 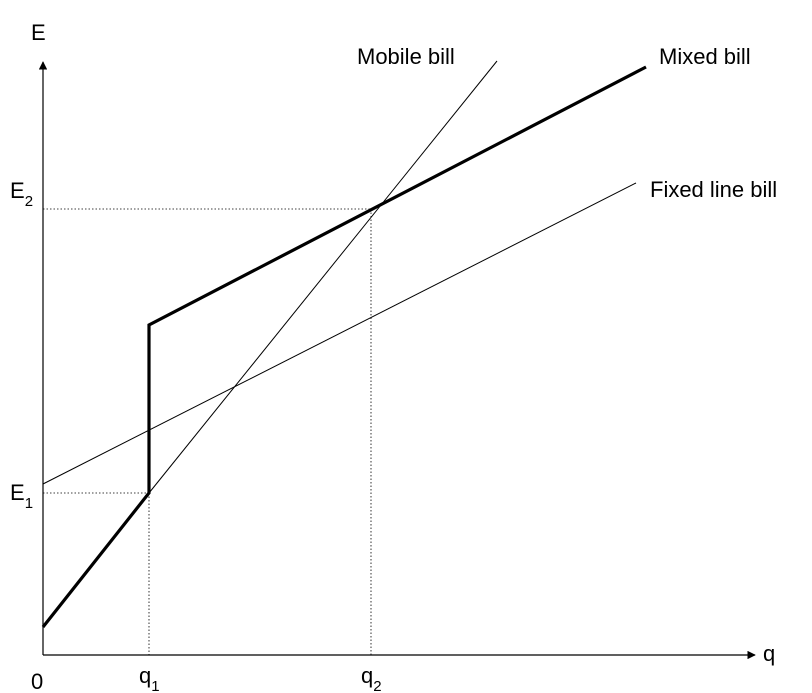 I want to click on tick-e2: E2, so click(x=21, y=194).